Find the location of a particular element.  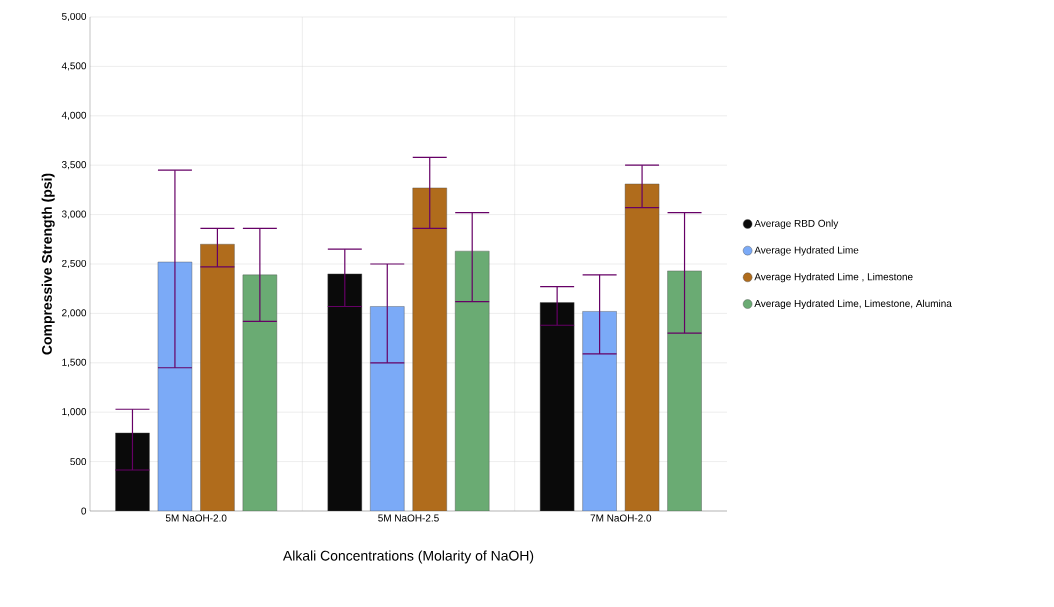

y-tick-label: 4,000 is located at coordinates (74, 115).